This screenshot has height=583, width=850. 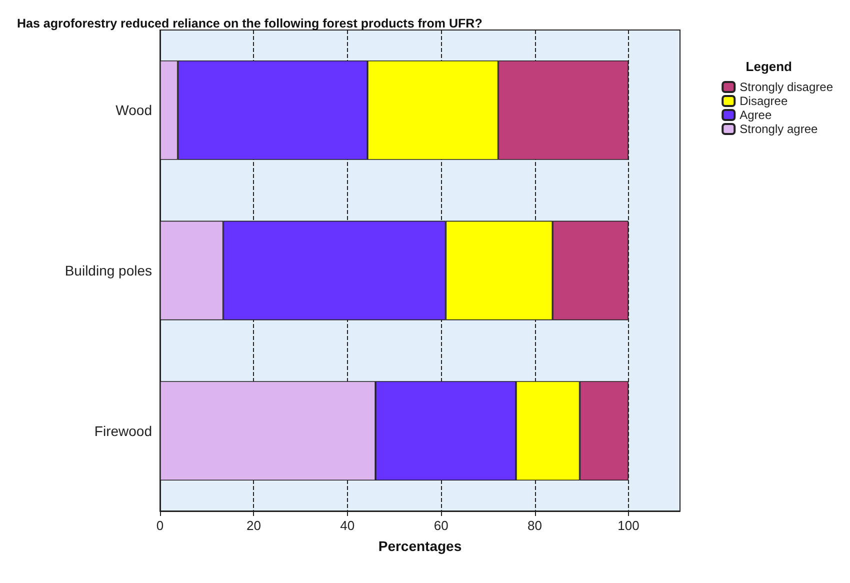 What do you see at coordinates (441, 525) in the screenshot?
I see `x-tick-label: 60` at bounding box center [441, 525].